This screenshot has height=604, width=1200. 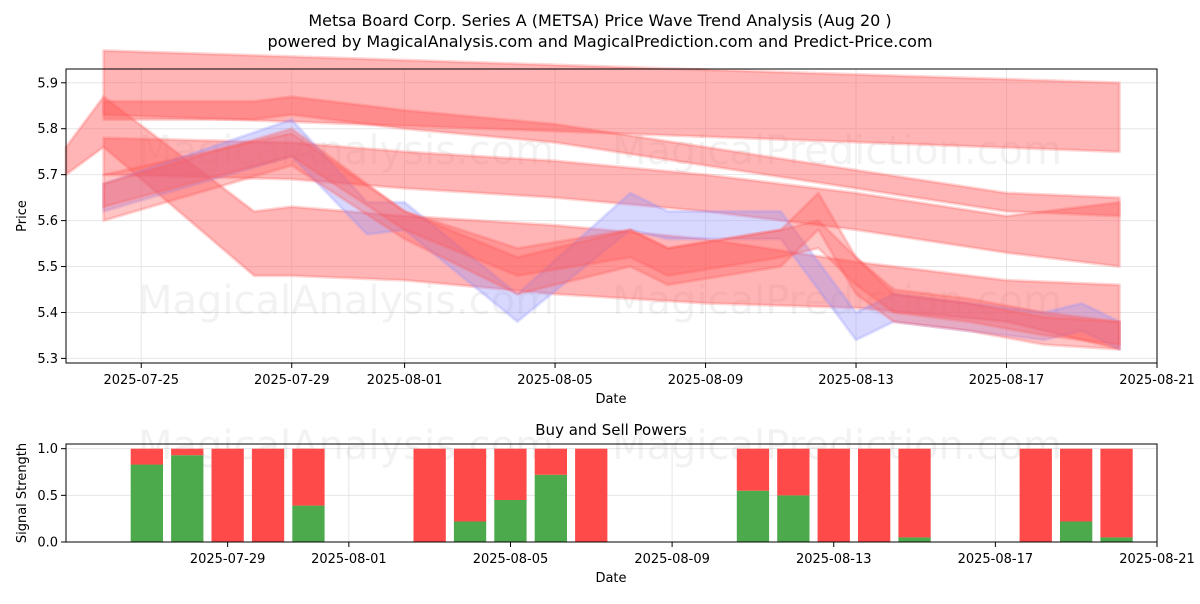 What do you see at coordinates (405, 380) in the screenshot?
I see `price-x-tick-label: 2025-08-01` at bounding box center [405, 380].